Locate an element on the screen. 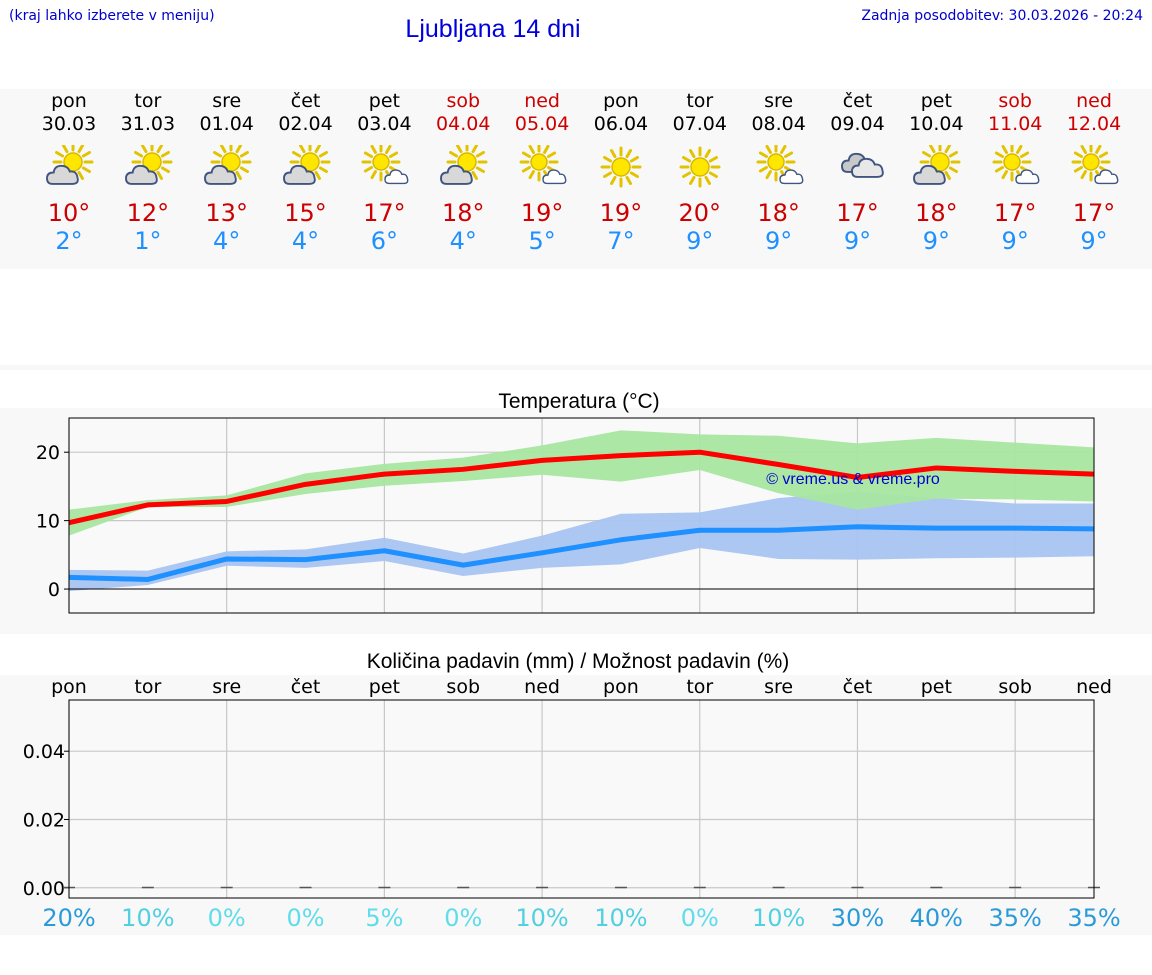 The width and height of the screenshot is (1152, 975). page-title: Ljubljana 14 dni is located at coordinates (576, 29).